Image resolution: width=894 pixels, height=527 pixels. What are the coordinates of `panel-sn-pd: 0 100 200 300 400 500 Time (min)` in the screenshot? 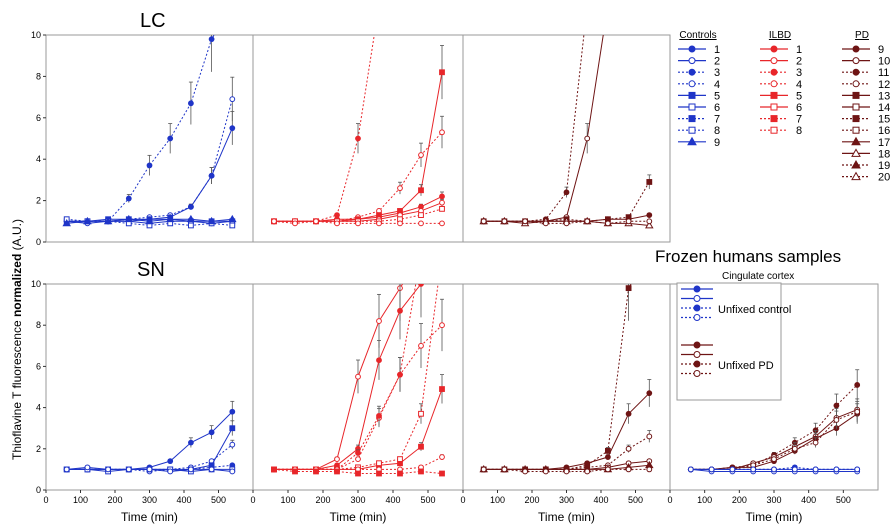 It's located at (565, 403).